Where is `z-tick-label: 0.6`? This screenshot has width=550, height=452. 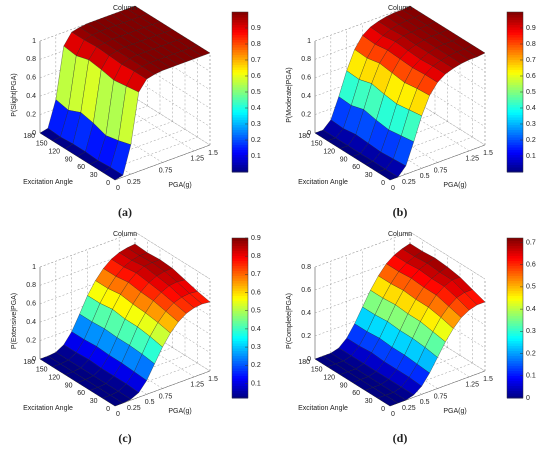
z-tick-label: 0.6 is located at coordinates (31, 78).